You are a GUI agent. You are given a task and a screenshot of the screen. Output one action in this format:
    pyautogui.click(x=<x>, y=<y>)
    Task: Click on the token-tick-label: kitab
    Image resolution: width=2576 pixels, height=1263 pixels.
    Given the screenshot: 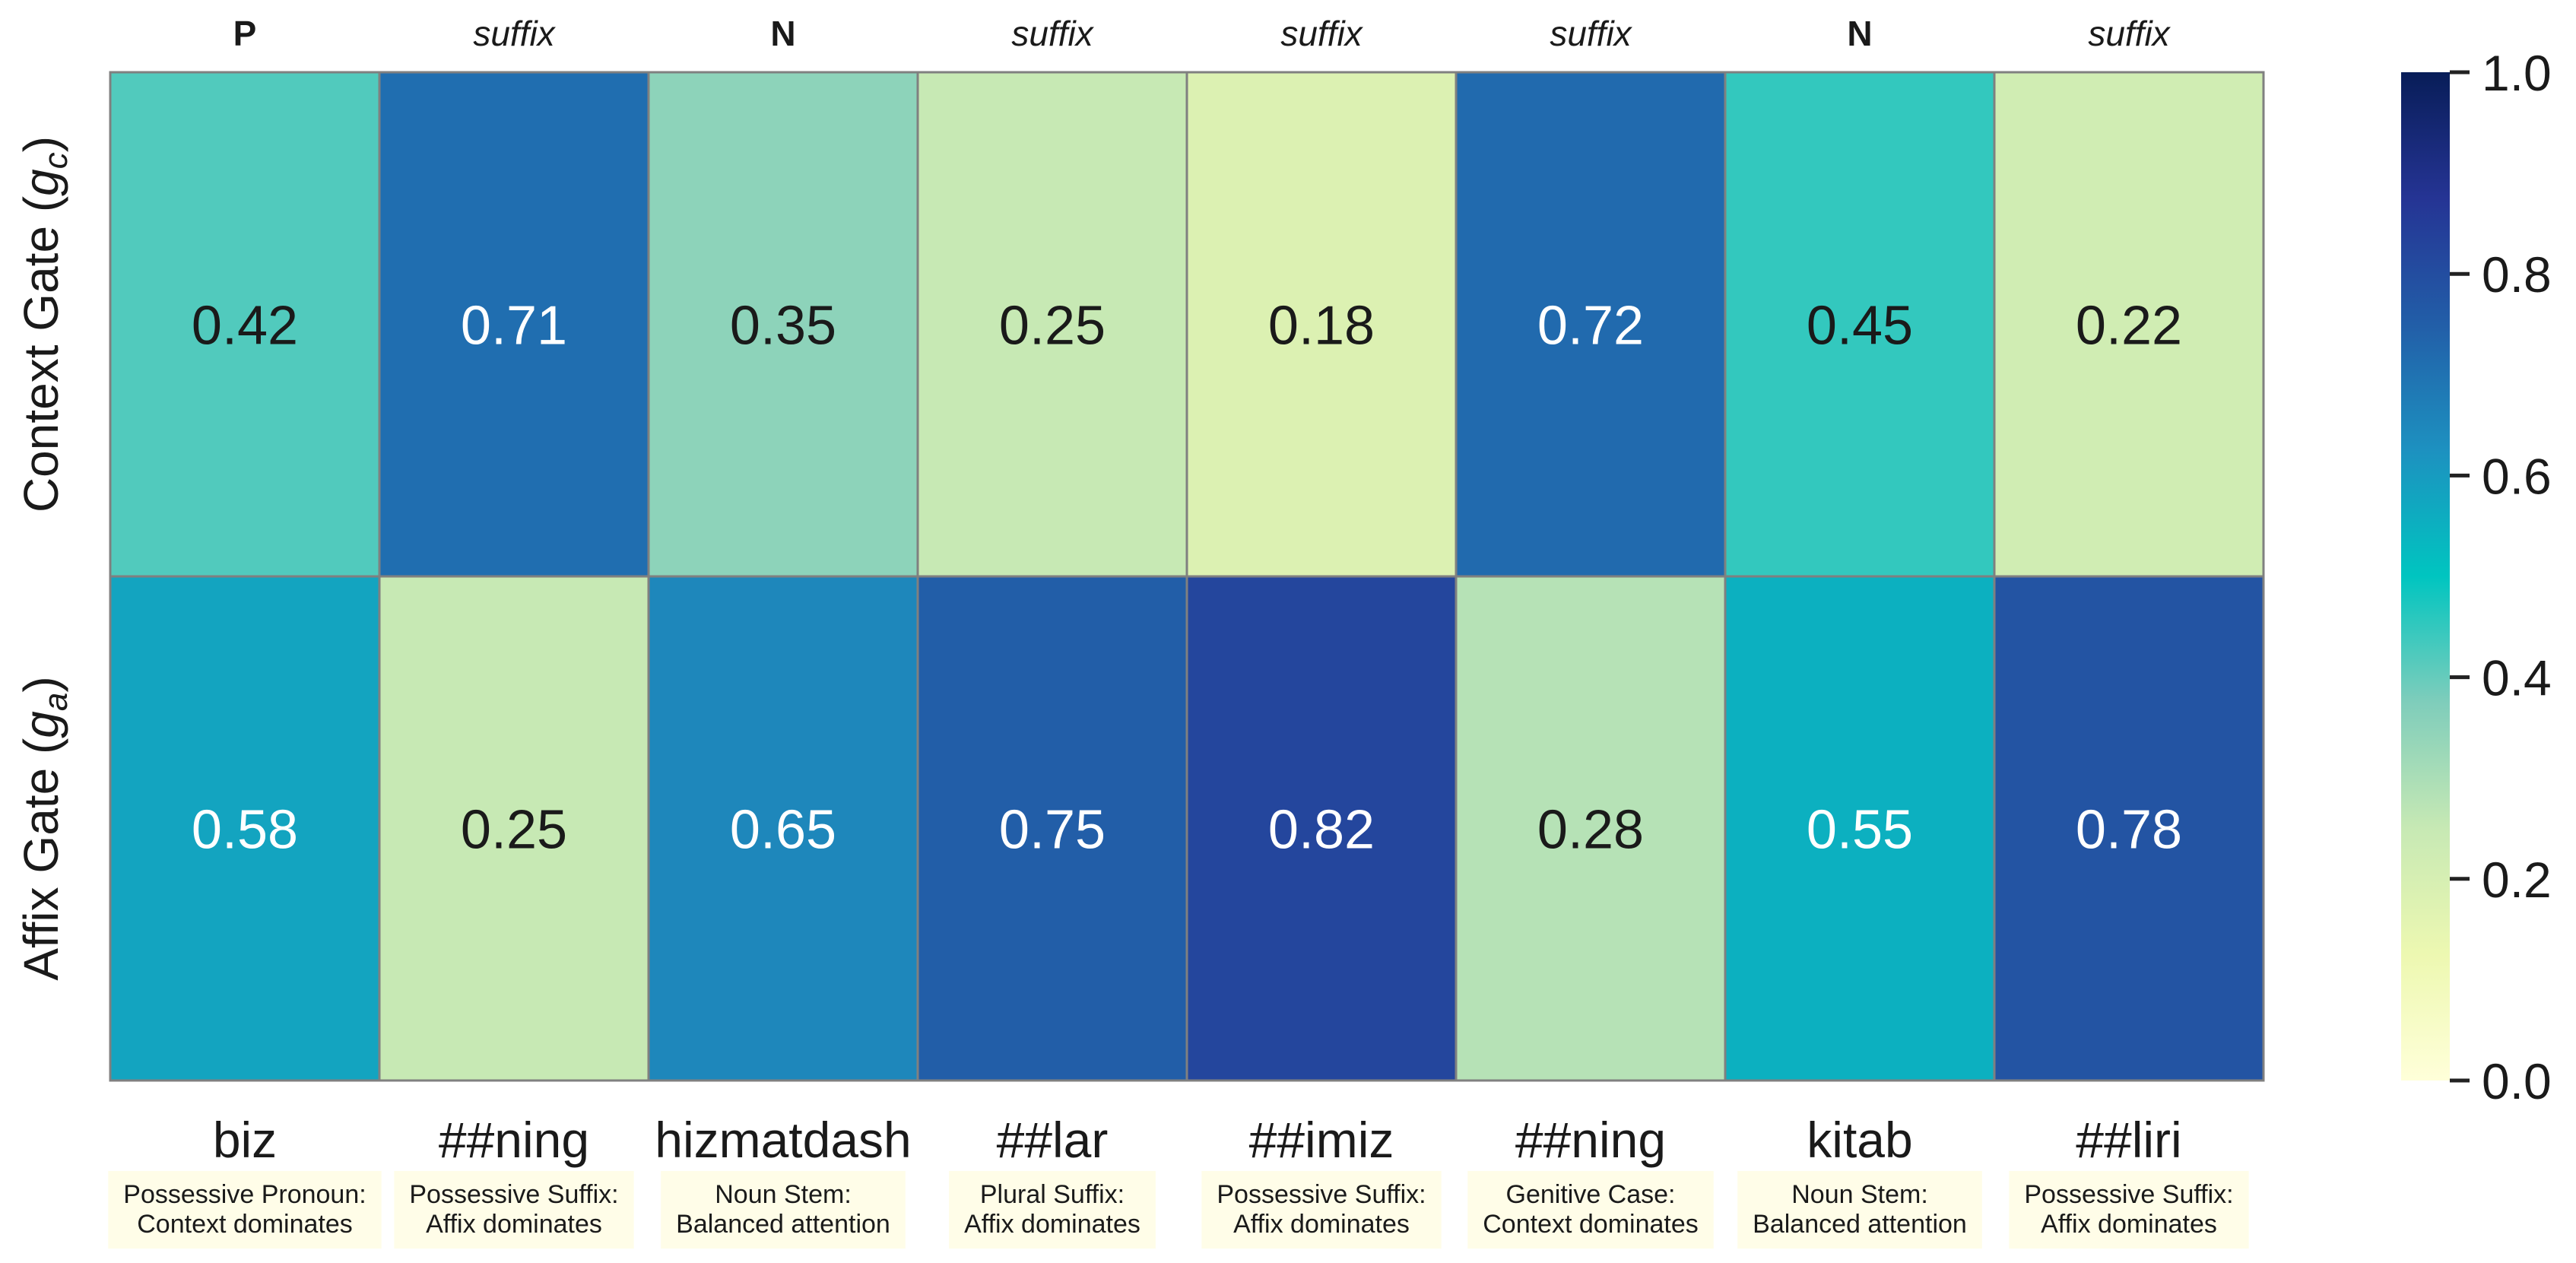 What is the action you would take?
    pyautogui.click(x=1860, y=1140)
    